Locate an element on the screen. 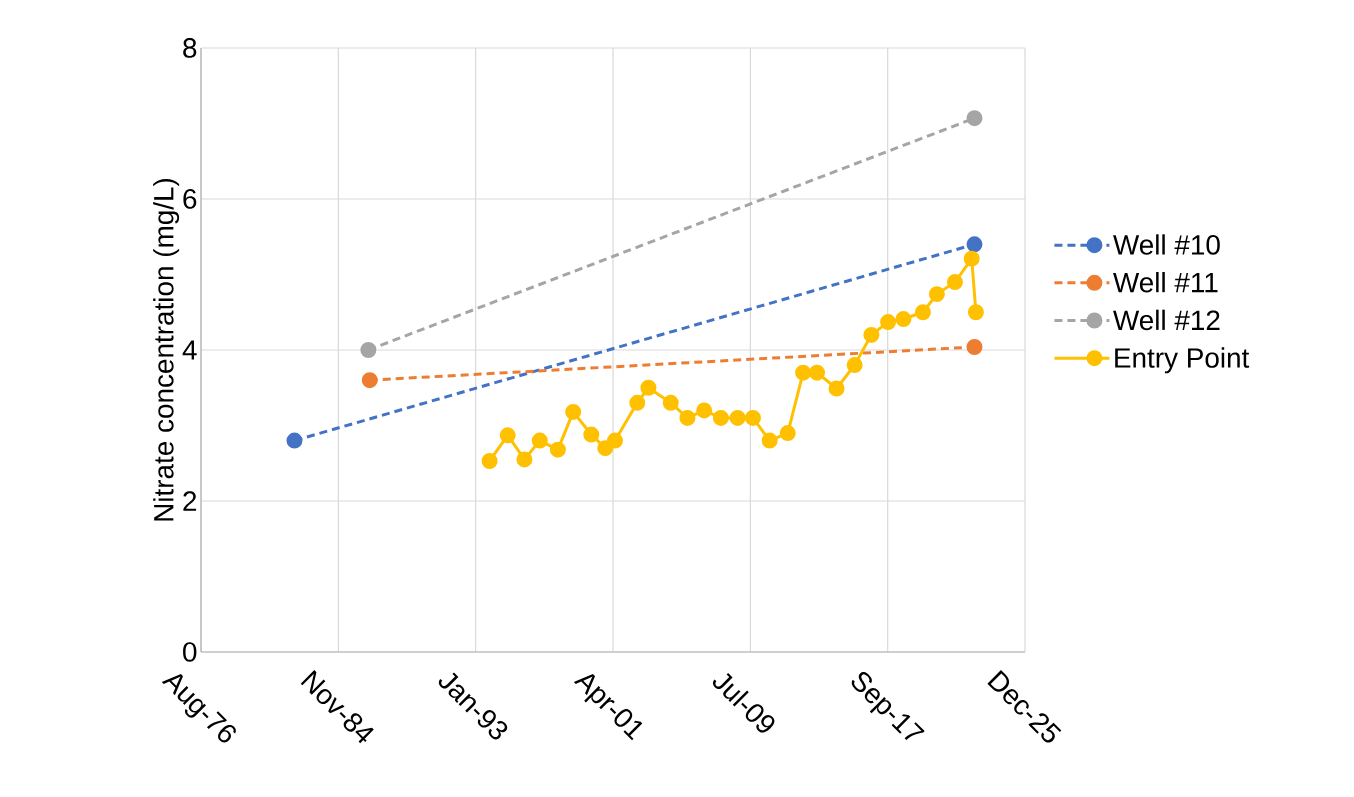 The width and height of the screenshot is (1354, 797). y-tick-label: 6 is located at coordinates (190, 199).